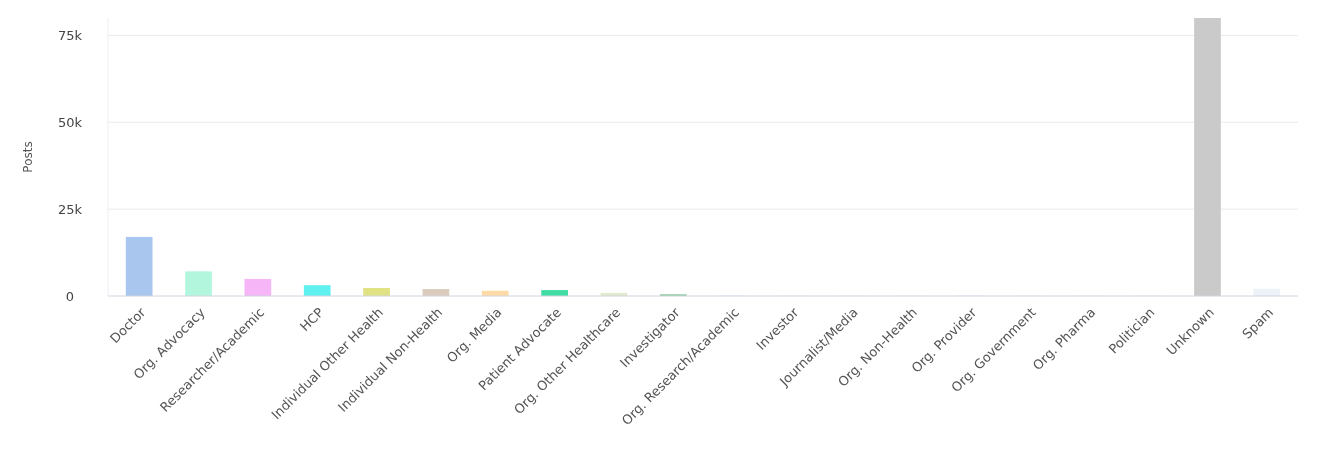  I want to click on y-tick-label: 75k, so click(70, 35).